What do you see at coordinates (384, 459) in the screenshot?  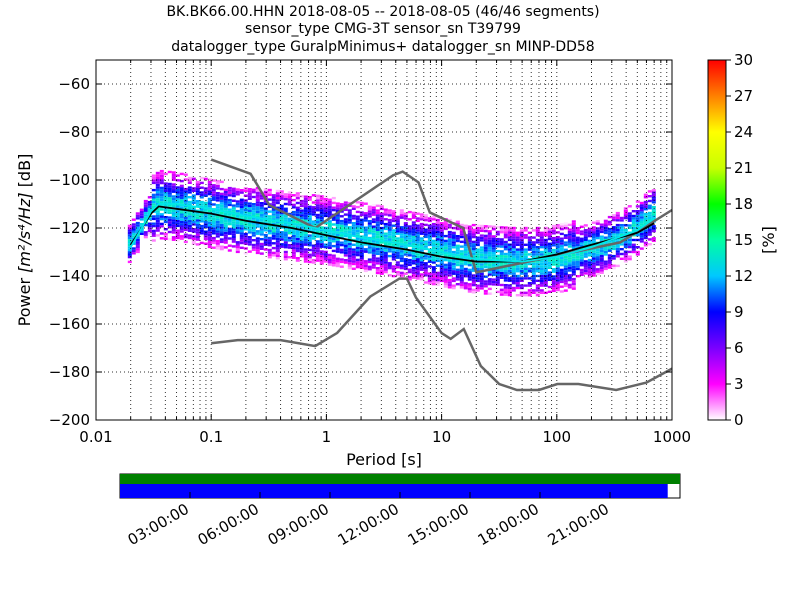 I see `x-axis-label: Period [s]` at bounding box center [384, 459].